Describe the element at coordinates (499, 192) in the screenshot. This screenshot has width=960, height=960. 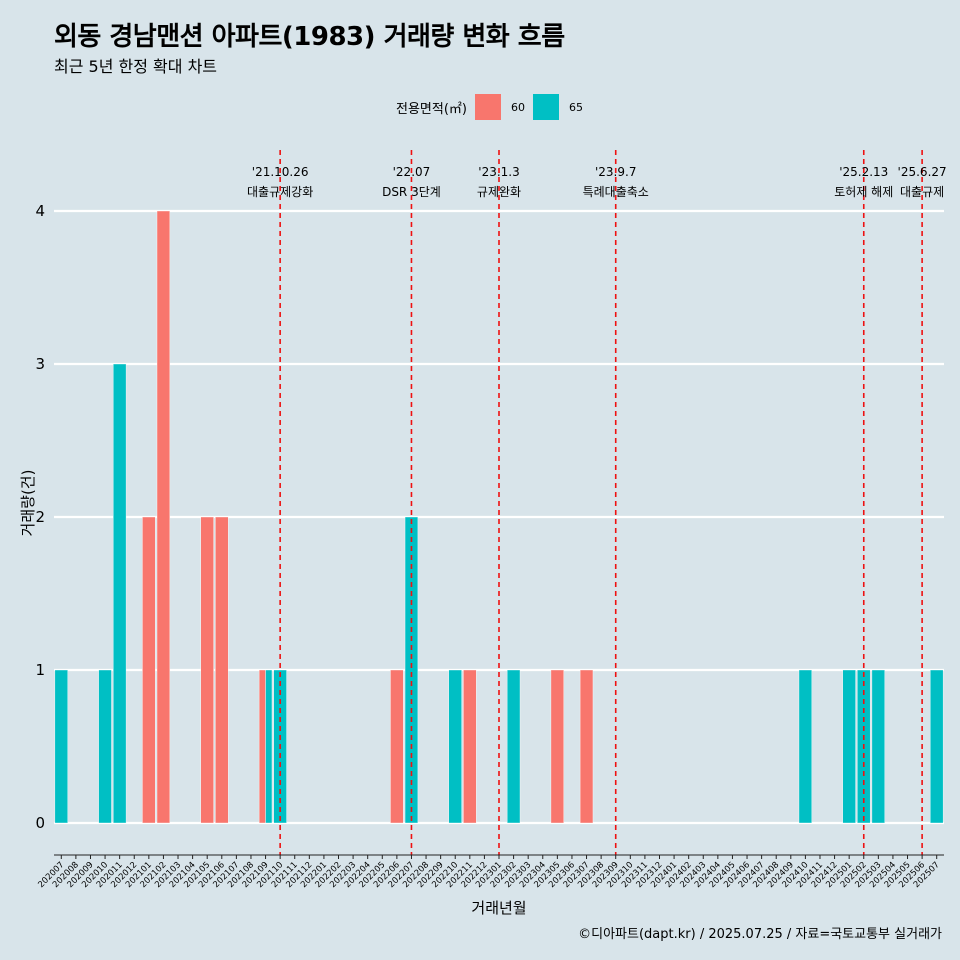
I see `event-label: 규제완화` at that location.